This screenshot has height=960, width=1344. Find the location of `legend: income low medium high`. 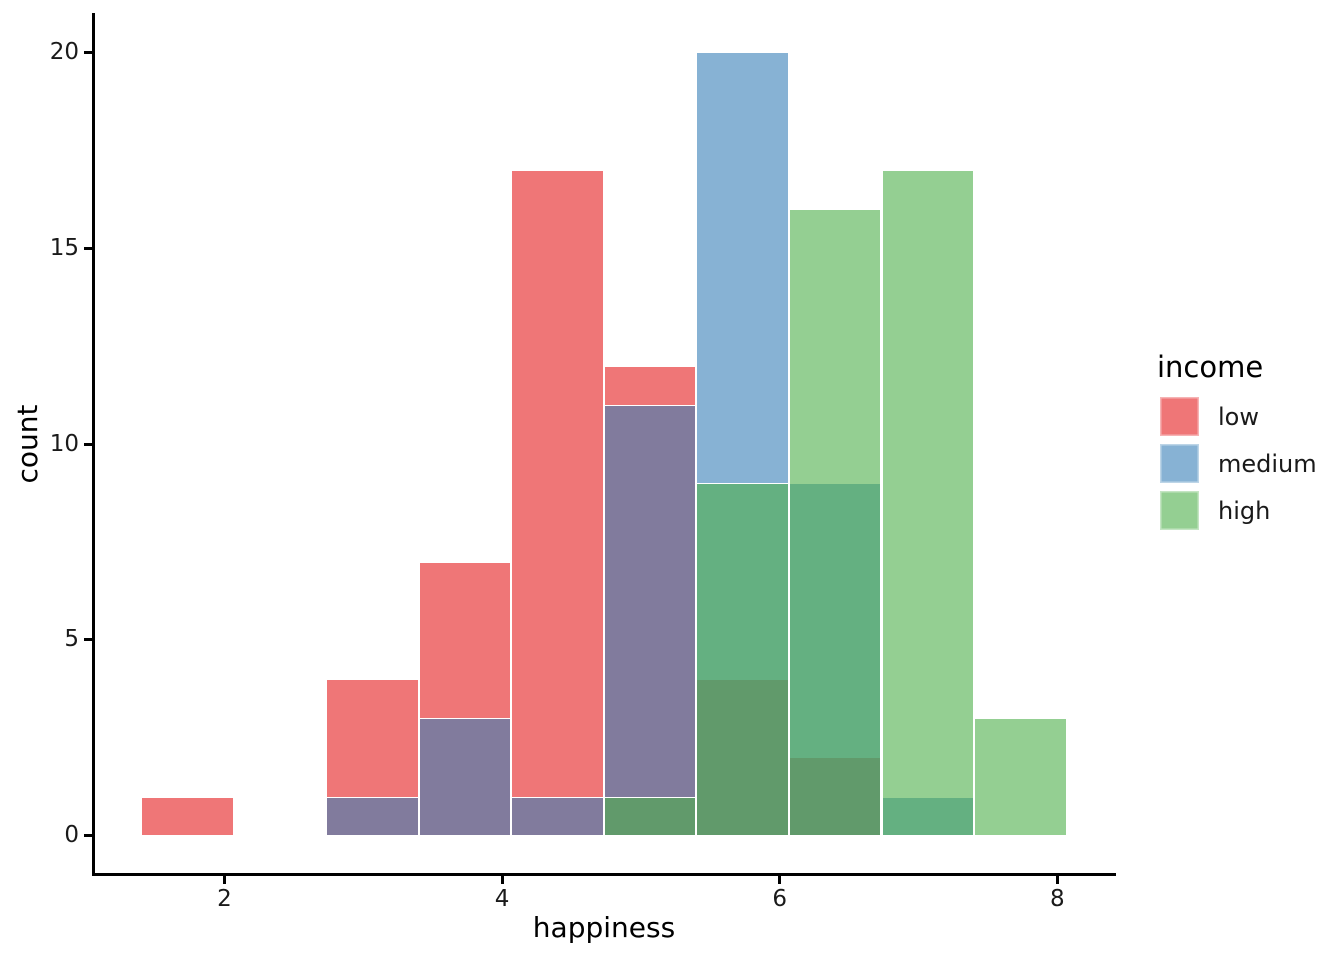

legend: income low medium high is located at coordinates (1237, 444).